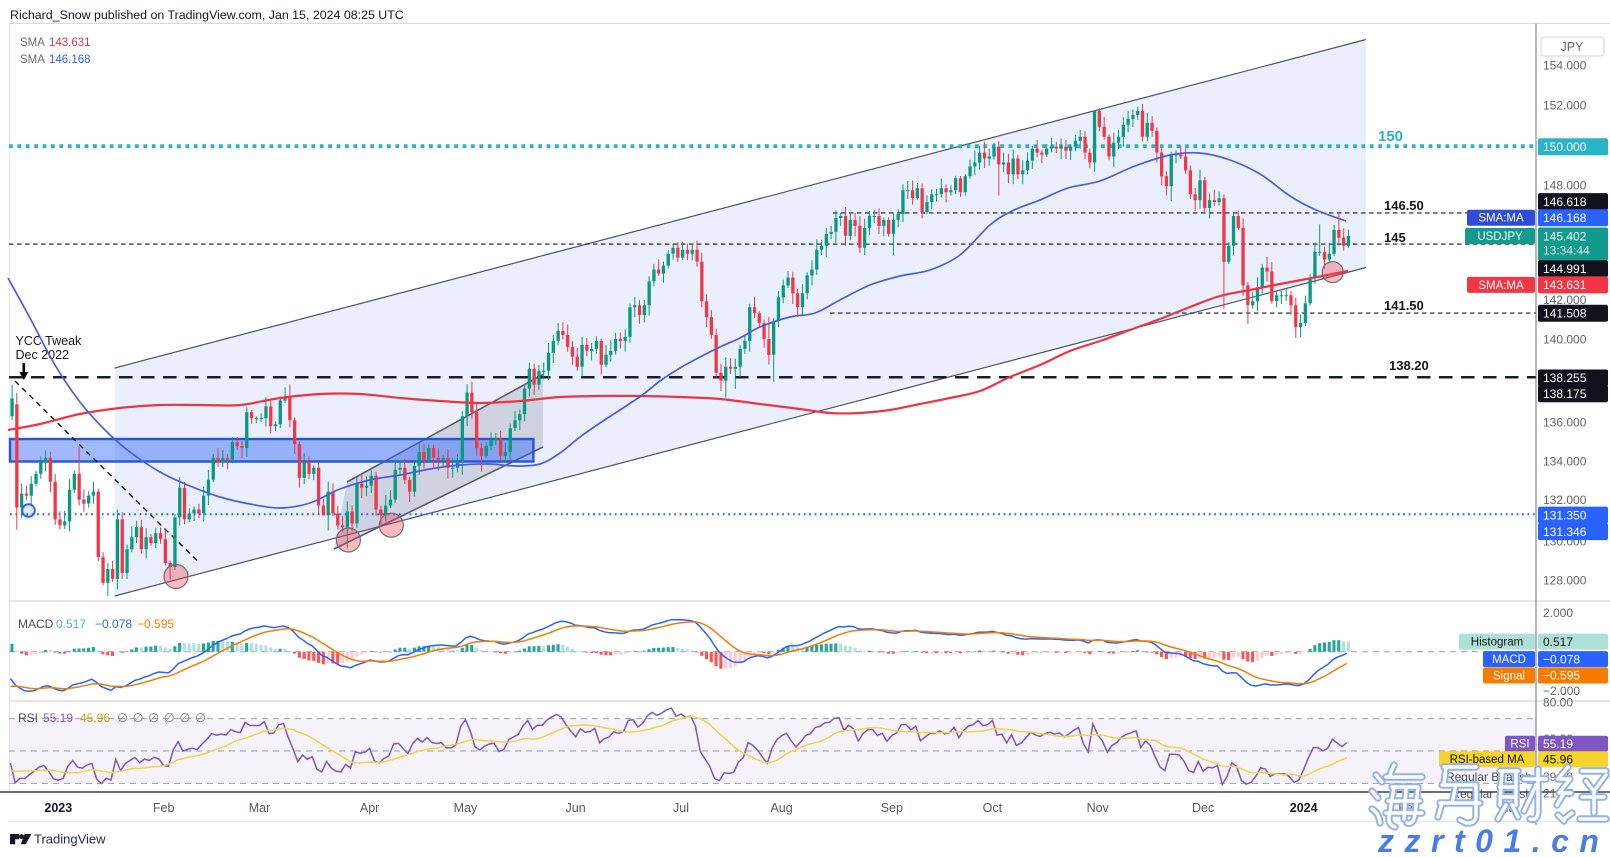  I want to click on svg-text: 138.20, so click(1409, 365).